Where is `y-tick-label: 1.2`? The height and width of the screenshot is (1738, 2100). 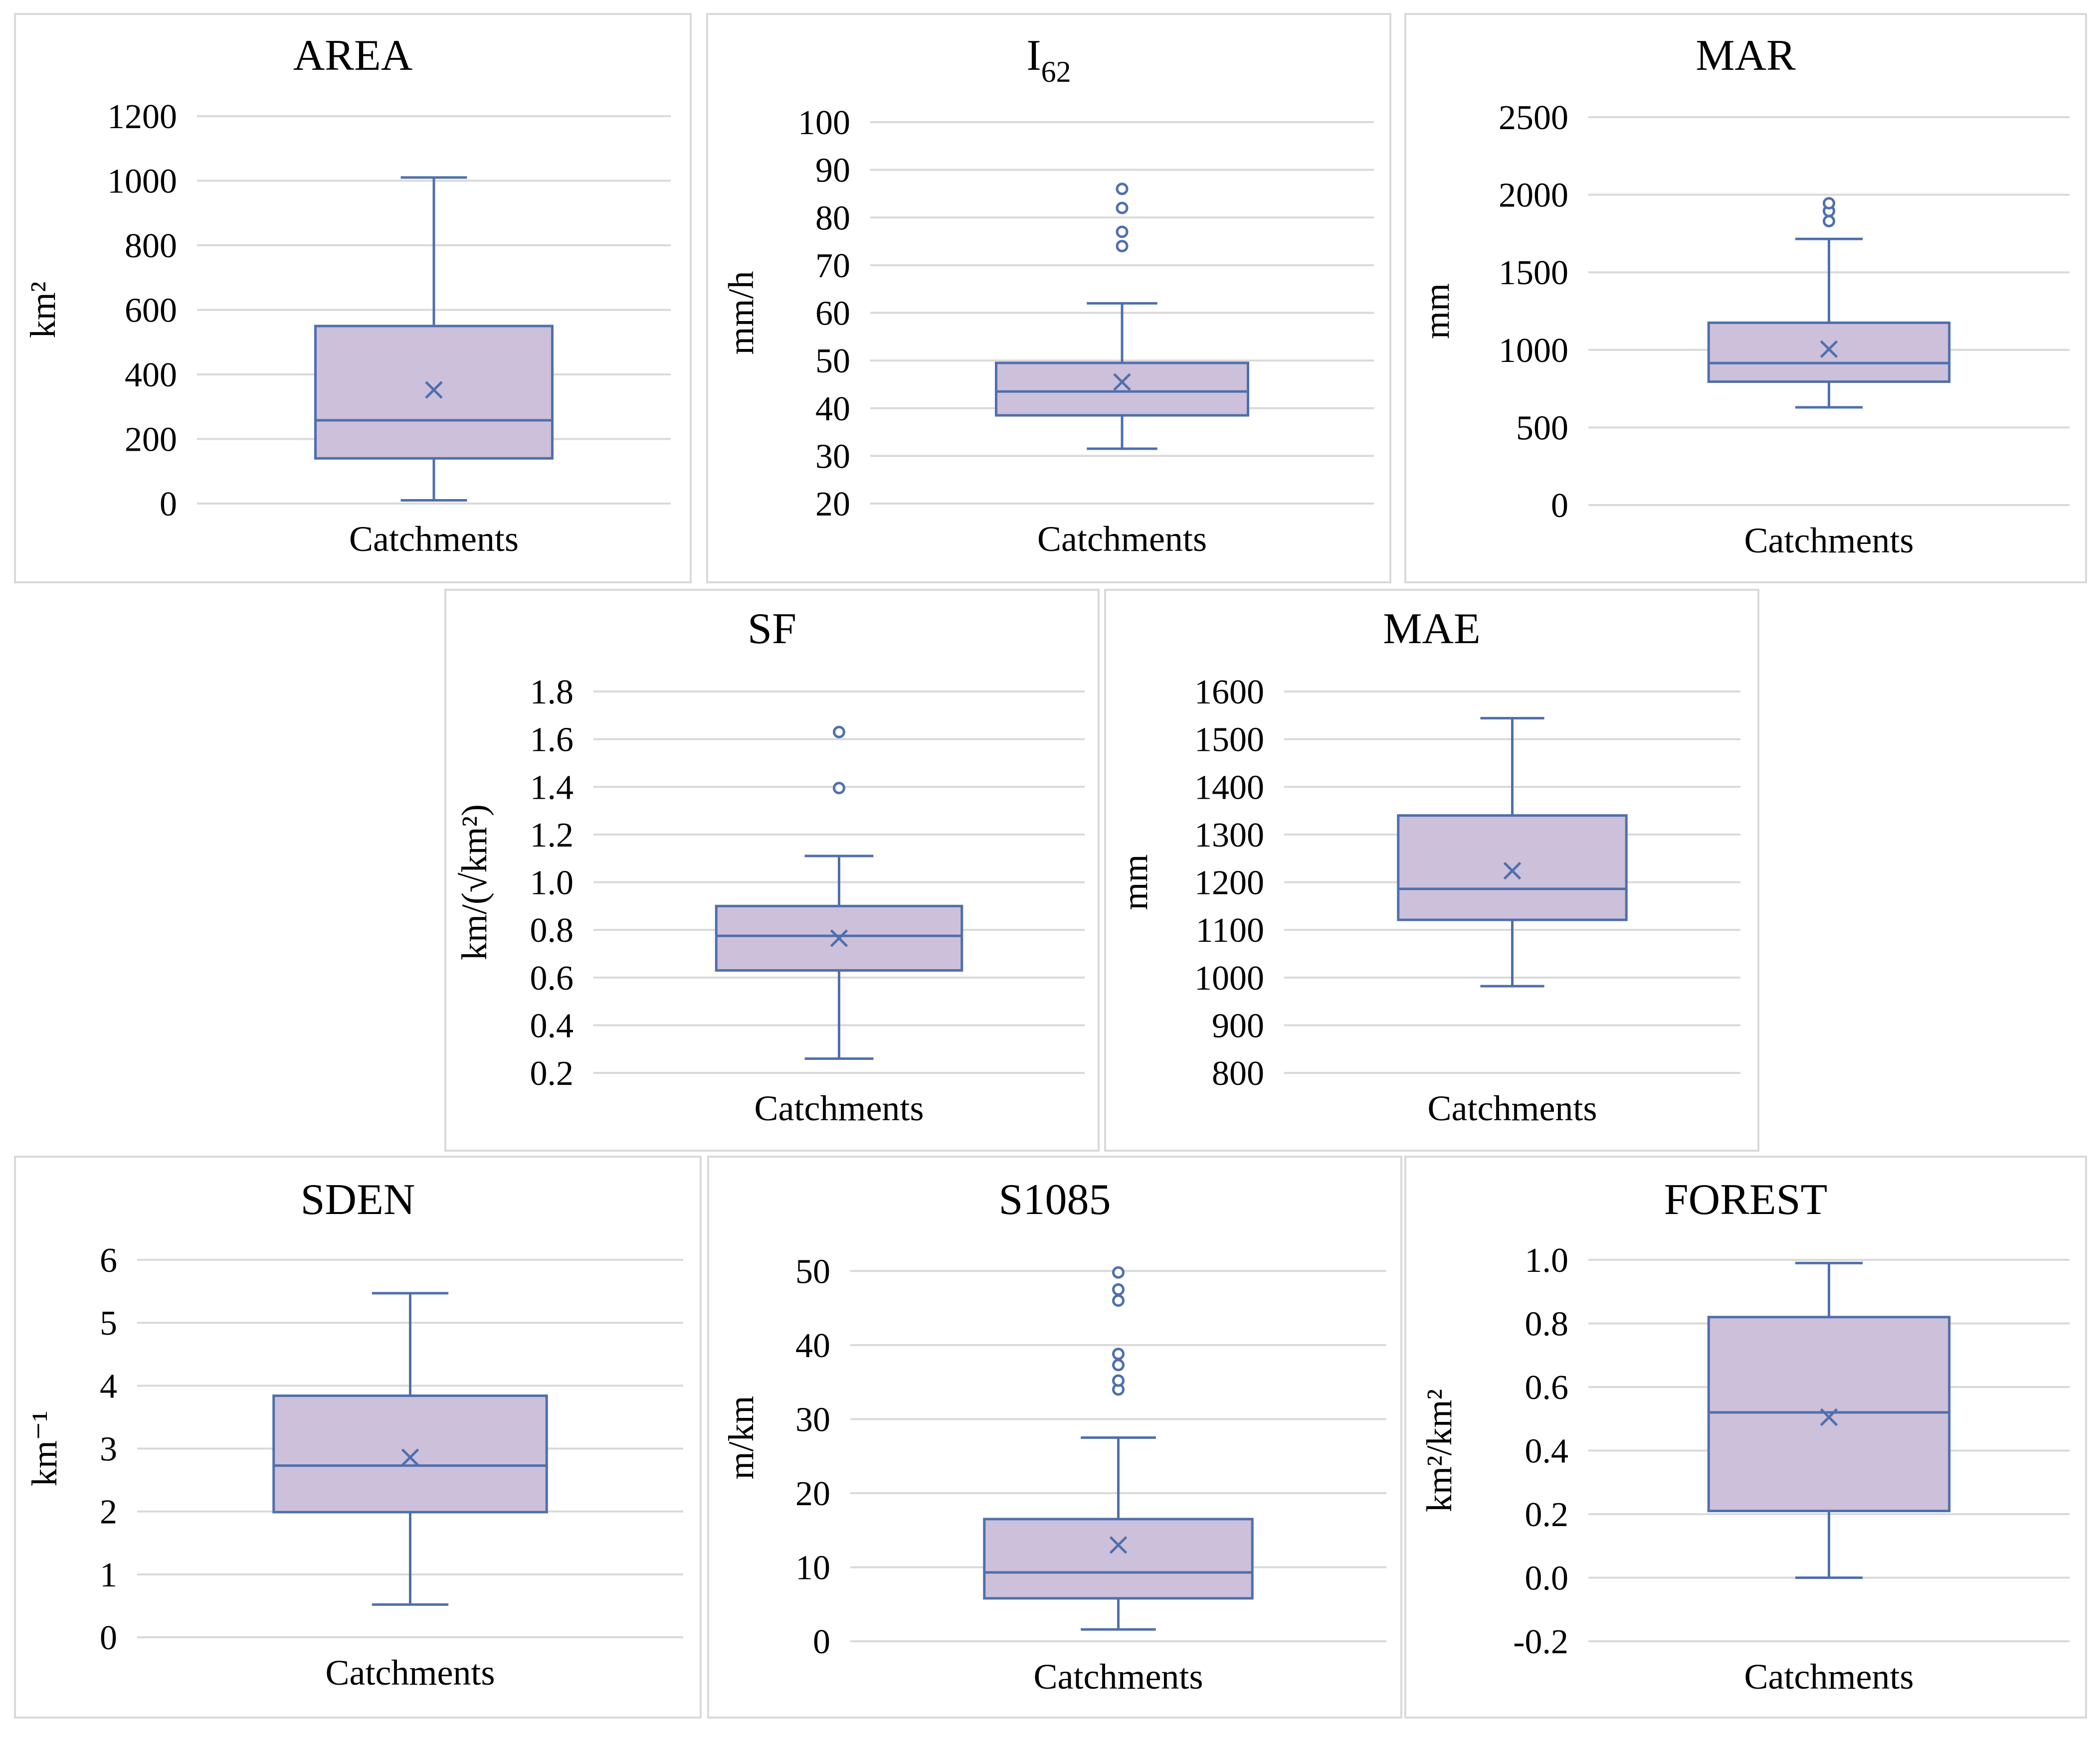 y-tick-label: 1.2 is located at coordinates (552, 835).